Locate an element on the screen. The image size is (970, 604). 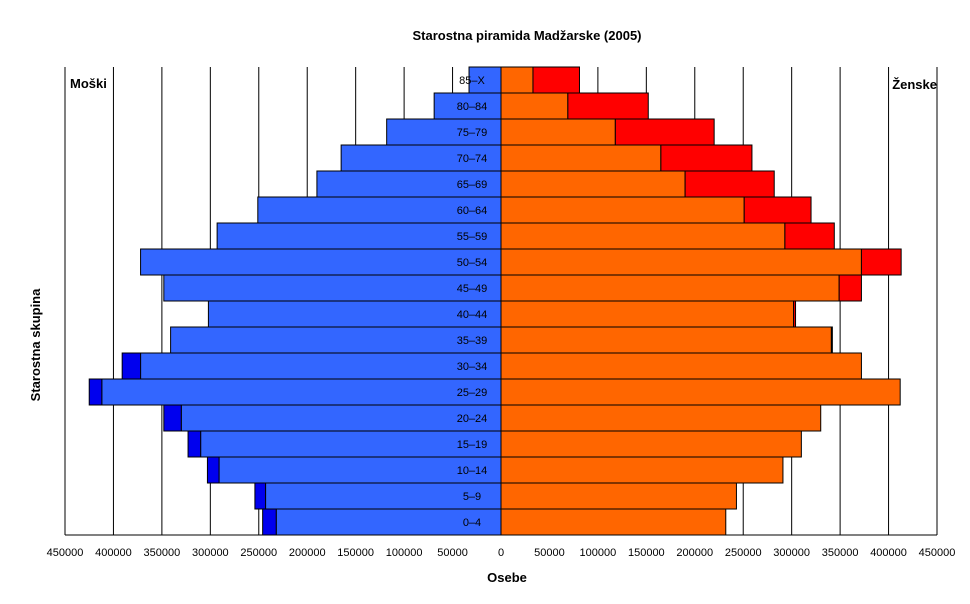
age-group-label: 75–79 is located at coordinates (472, 133).